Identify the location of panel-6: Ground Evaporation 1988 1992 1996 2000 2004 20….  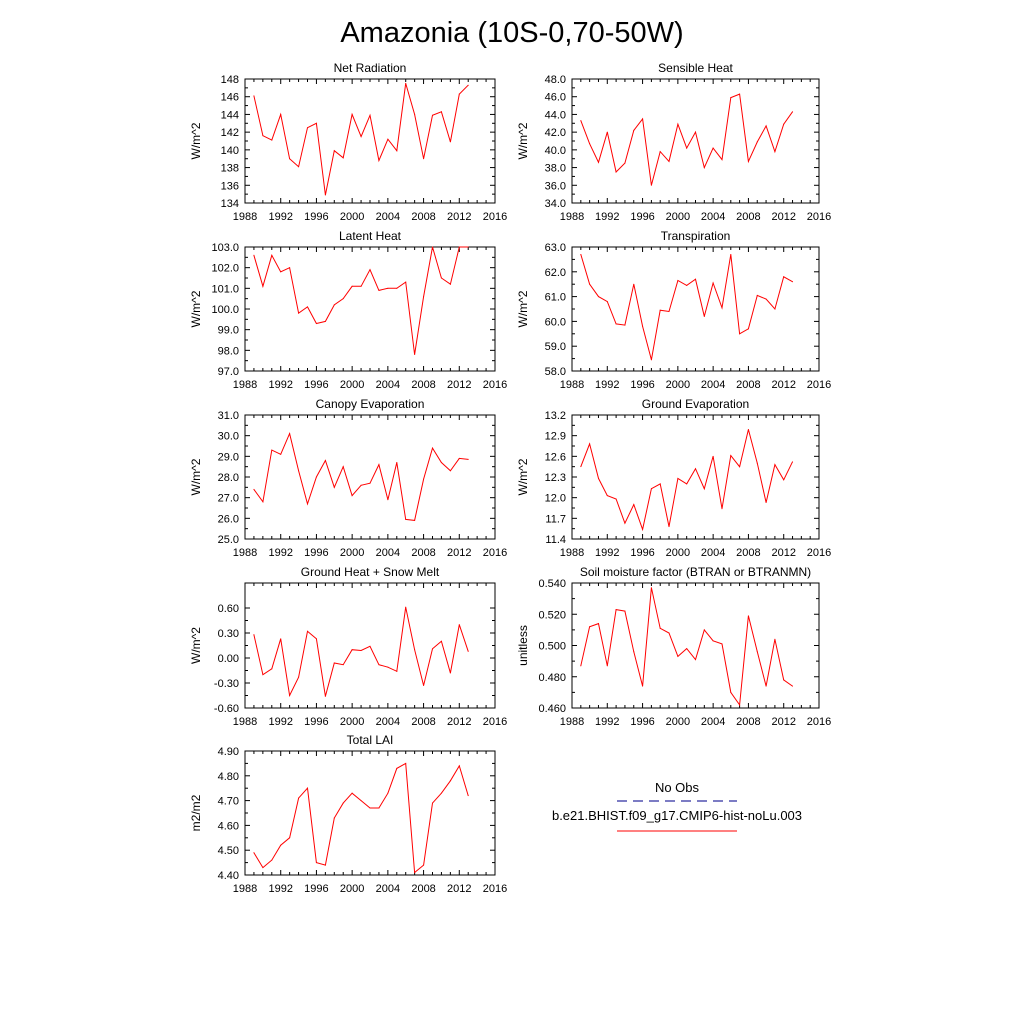
(673, 478).